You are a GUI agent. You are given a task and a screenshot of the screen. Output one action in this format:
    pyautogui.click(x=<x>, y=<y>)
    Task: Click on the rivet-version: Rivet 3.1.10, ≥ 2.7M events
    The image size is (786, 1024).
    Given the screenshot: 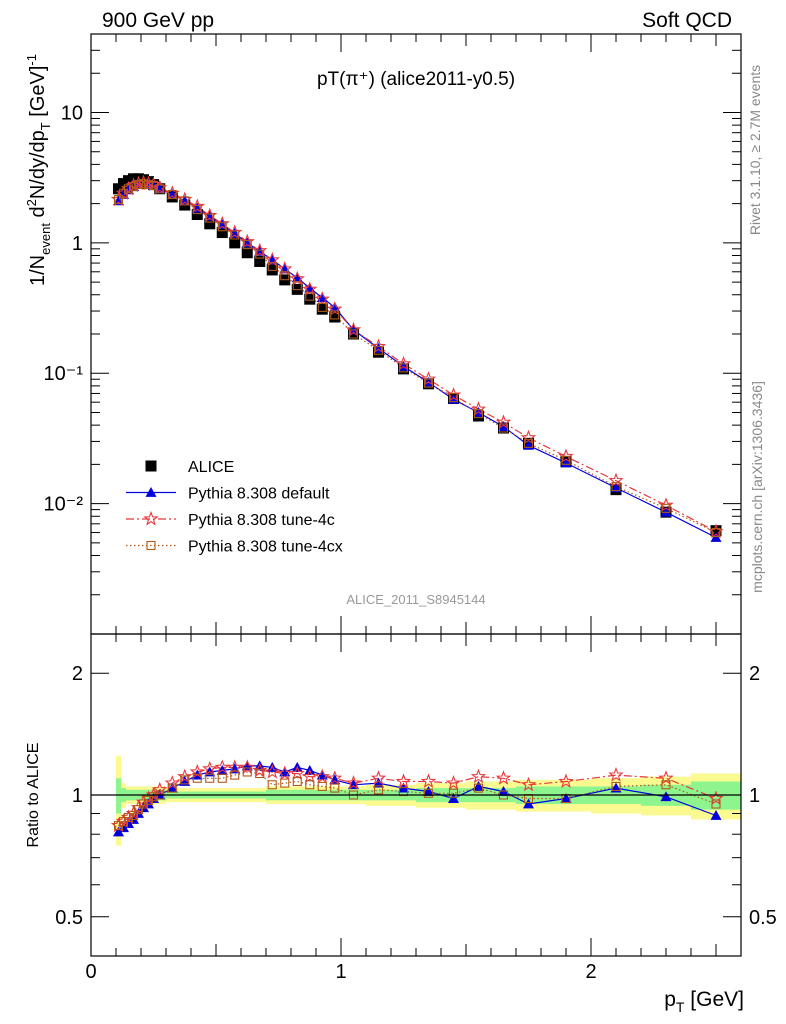 What is the action you would take?
    pyautogui.click(x=755, y=150)
    